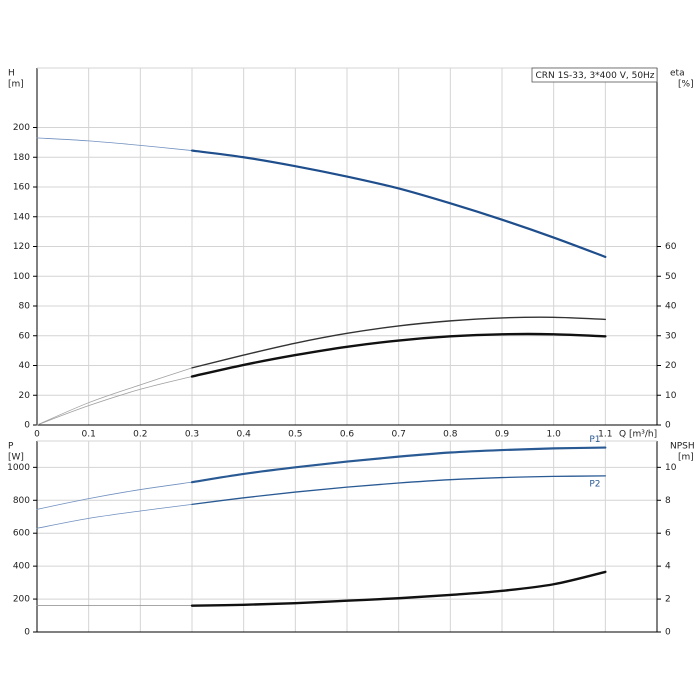 The height and width of the screenshot is (700, 700). I want to click on x-tick-label: 0.9, so click(502, 435).